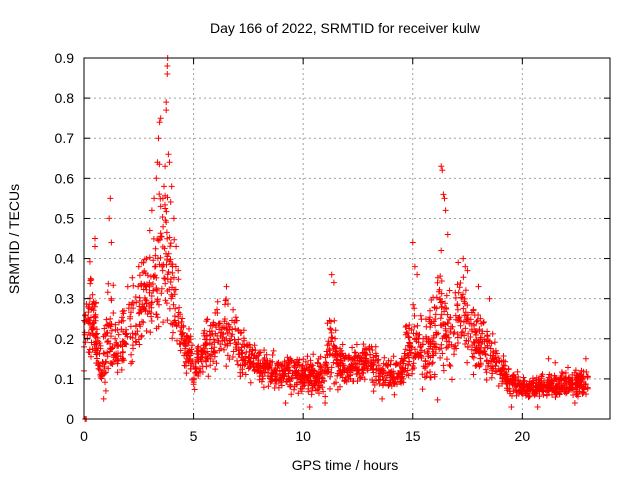 This screenshot has height=480, width=640. Describe the element at coordinates (65, 178) in the screenshot. I see `y-tick-label: 0.6` at that location.